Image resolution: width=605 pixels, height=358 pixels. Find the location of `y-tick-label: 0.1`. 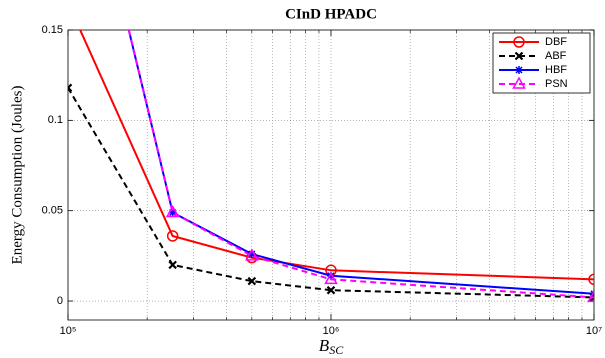

y-tick-label: 0.1 is located at coordinates (55, 120).